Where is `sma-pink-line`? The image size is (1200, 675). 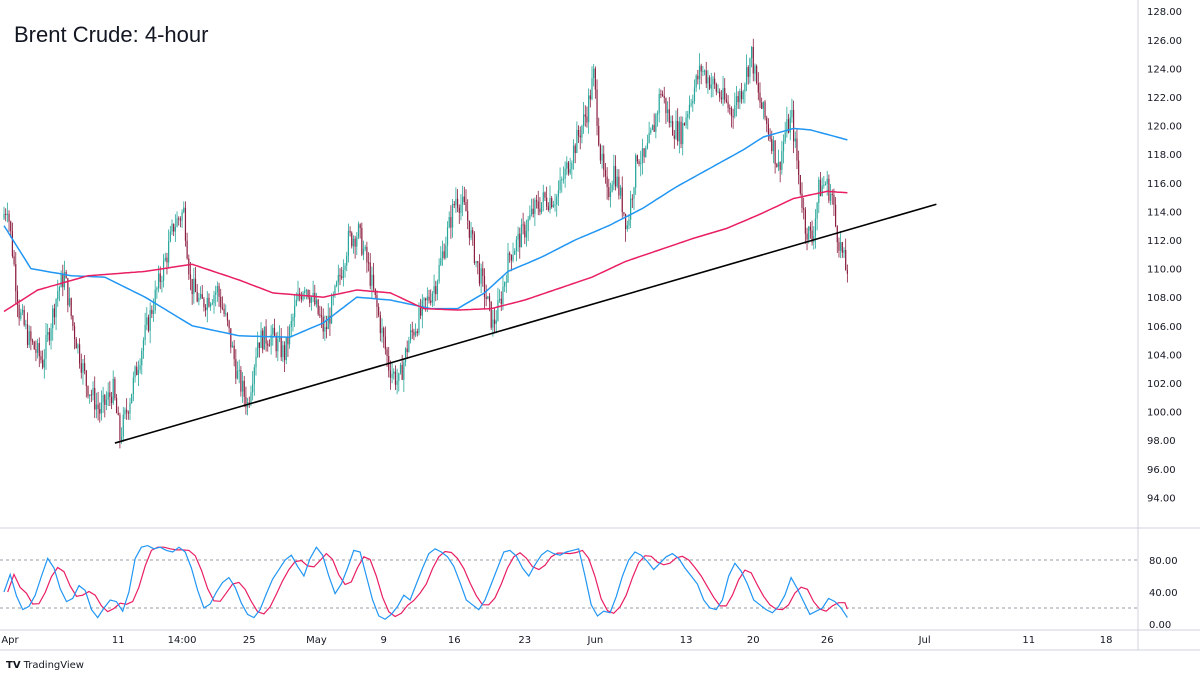 sma-pink-line is located at coordinates (425, 251).